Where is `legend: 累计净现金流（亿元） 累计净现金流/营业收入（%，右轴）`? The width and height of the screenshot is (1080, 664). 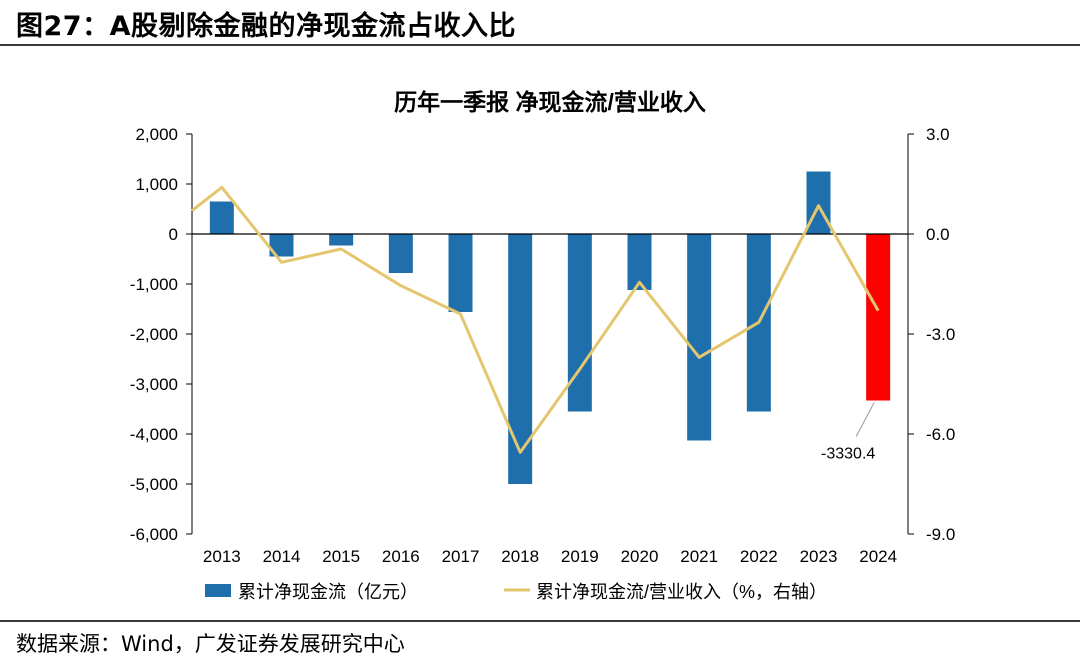
legend: 累计净现金流（亿元） 累计净现金流/营业收入（%，右轴） is located at coordinates (516, 592).